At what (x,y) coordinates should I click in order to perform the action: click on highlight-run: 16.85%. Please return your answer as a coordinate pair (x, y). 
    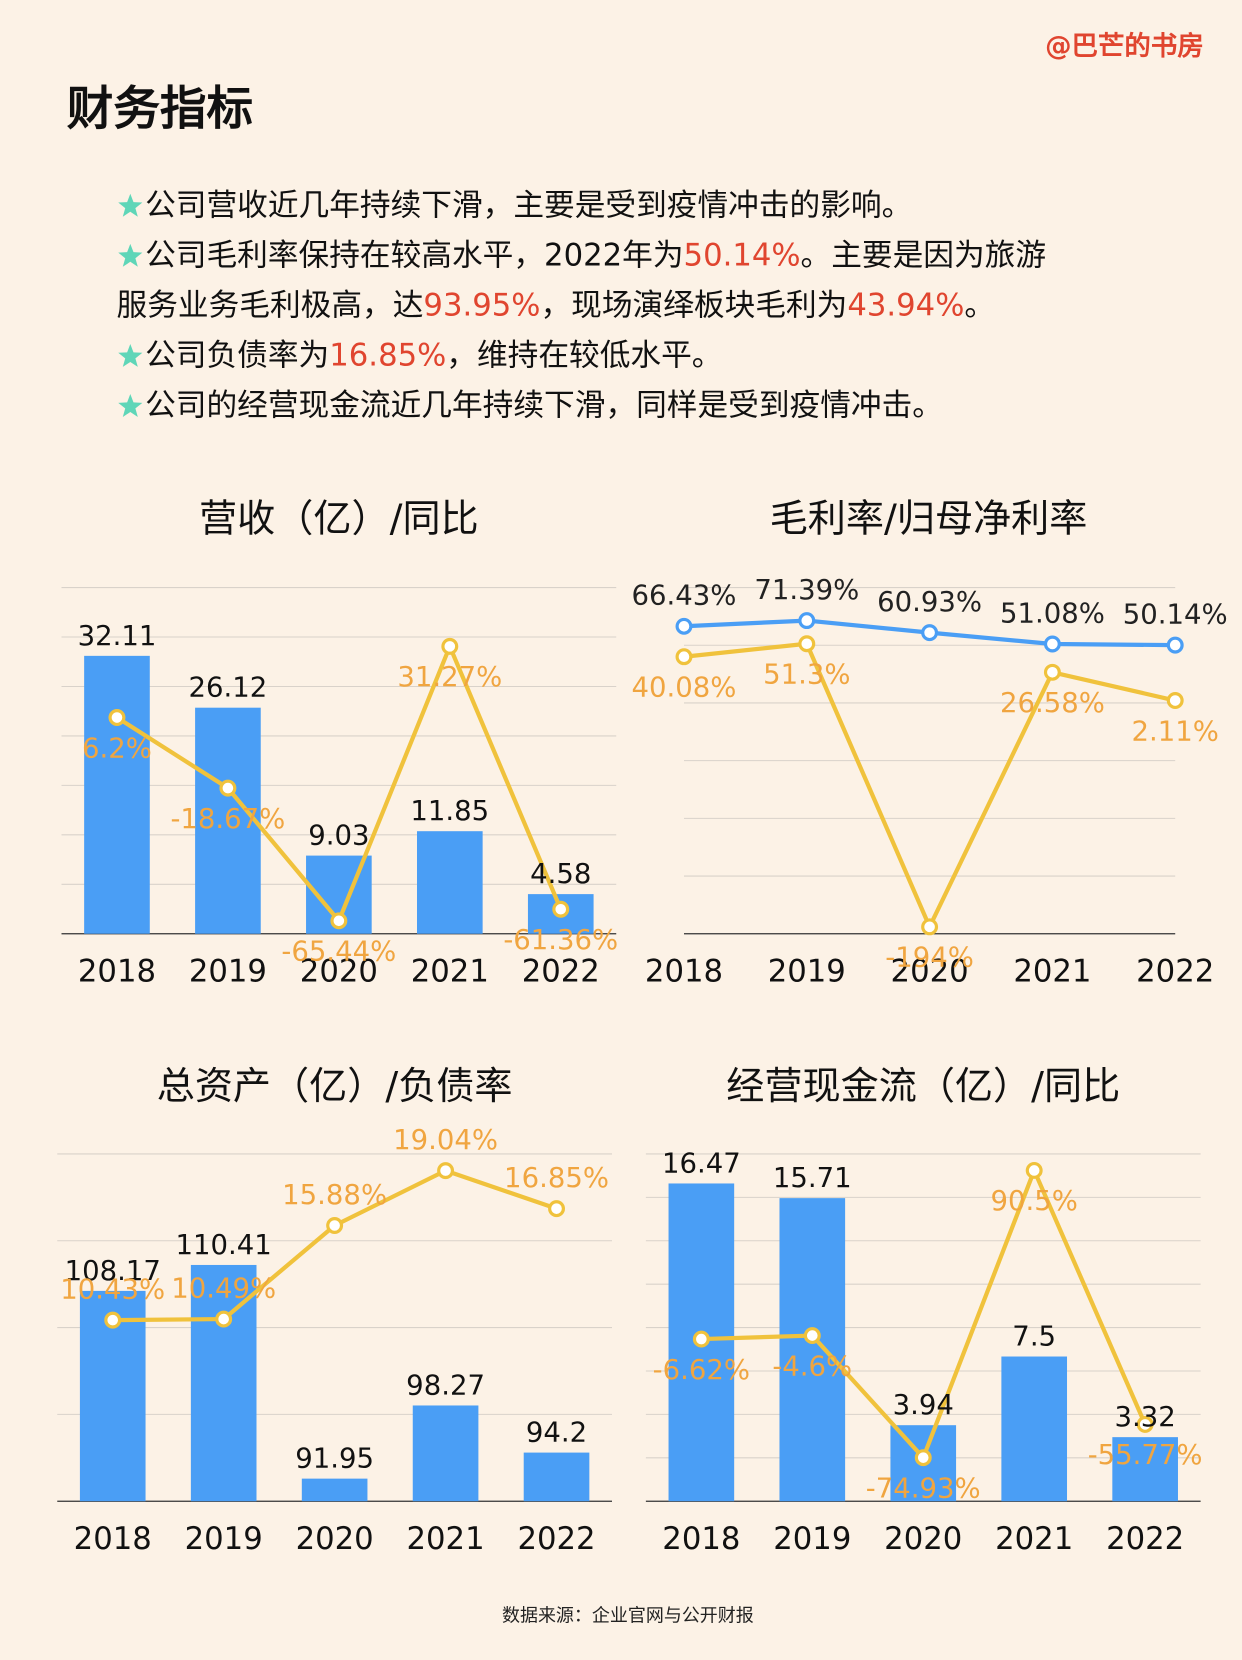
    Looking at the image, I should click on (387, 355).